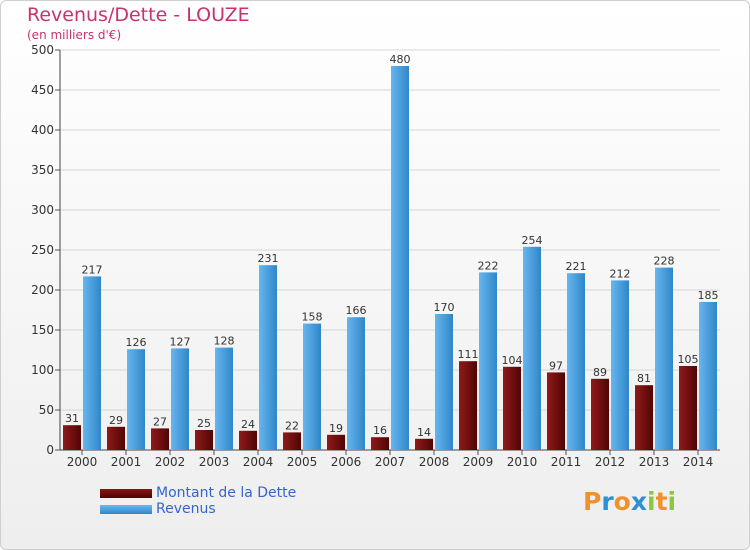 This screenshot has height=550, width=750. Describe the element at coordinates (312, 317) in the screenshot. I see `data-label: 158` at that location.